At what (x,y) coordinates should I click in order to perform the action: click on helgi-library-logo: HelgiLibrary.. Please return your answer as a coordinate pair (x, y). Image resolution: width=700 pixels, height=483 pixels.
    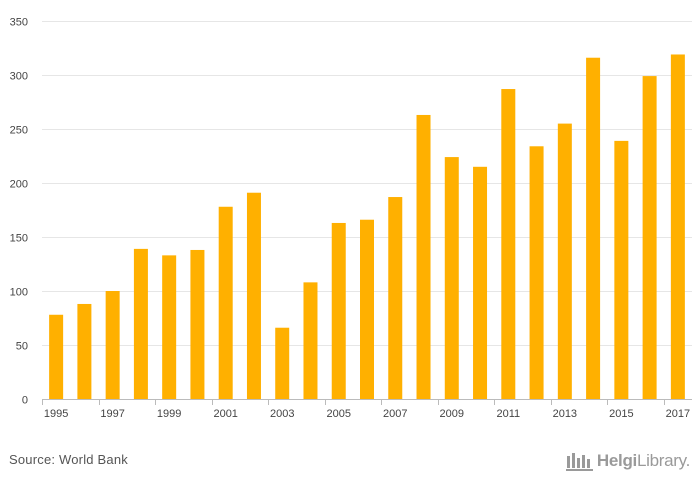
    Looking at the image, I should click on (627, 461).